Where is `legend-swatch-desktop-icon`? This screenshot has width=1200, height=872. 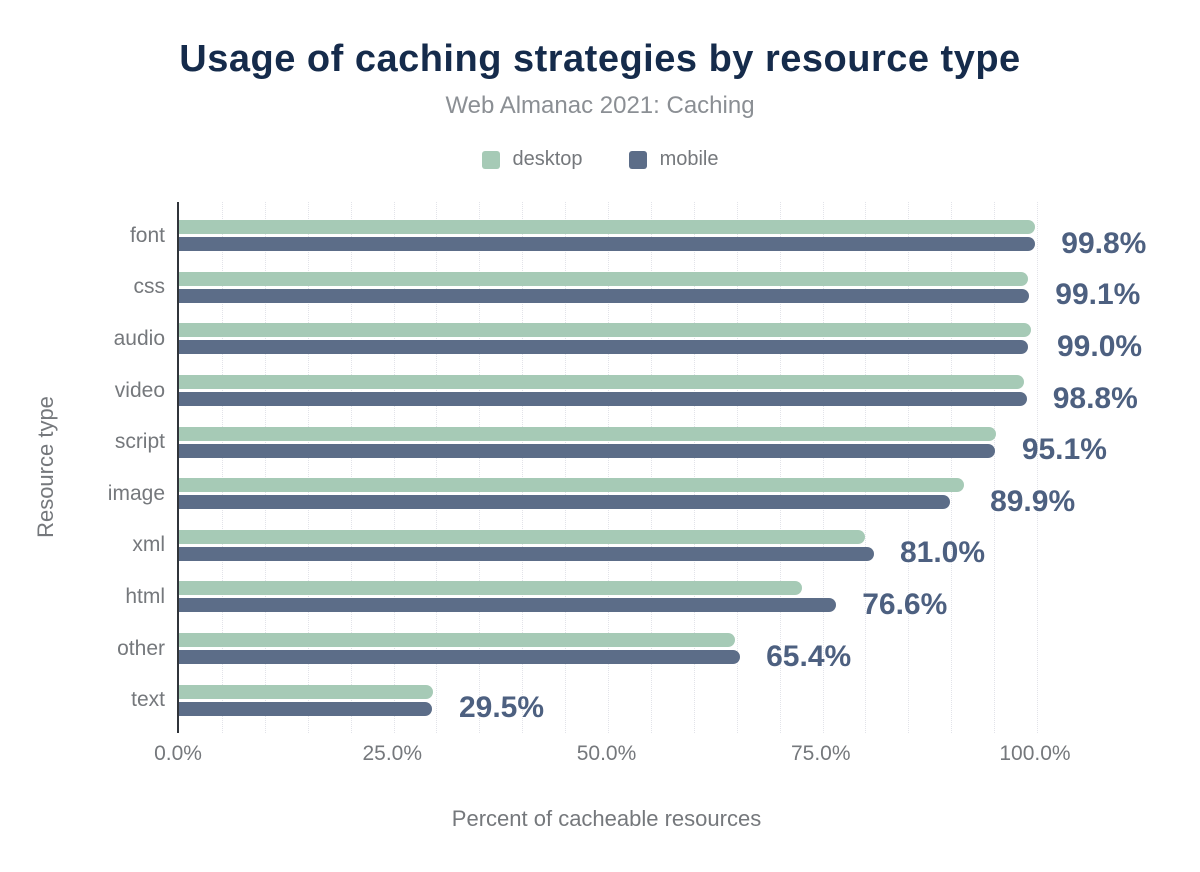
legend-swatch-desktop-icon is located at coordinates (490, 159).